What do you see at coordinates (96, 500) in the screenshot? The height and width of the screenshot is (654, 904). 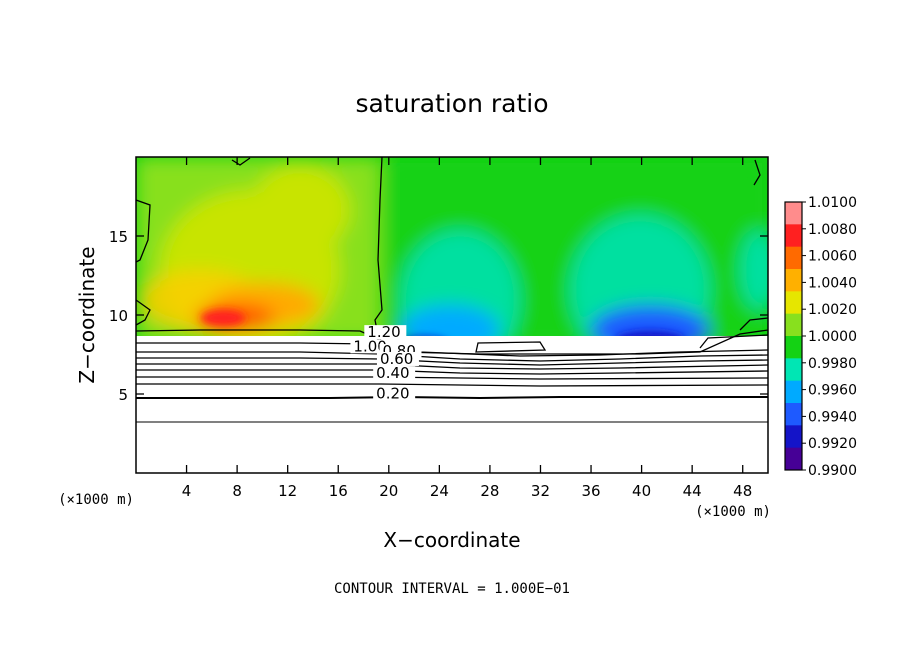 I see `x-unit-left: (×1000 m)` at bounding box center [96, 500].